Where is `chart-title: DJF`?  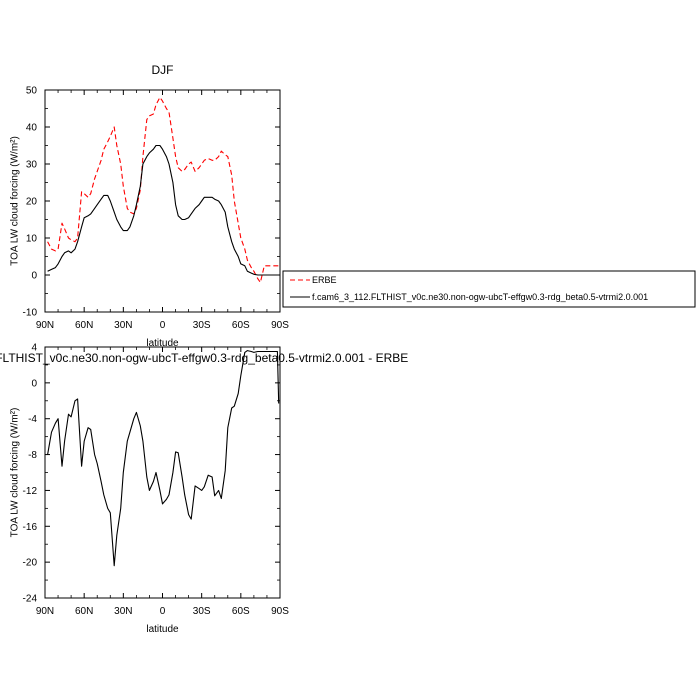
chart-title: DJF is located at coordinates (163, 70).